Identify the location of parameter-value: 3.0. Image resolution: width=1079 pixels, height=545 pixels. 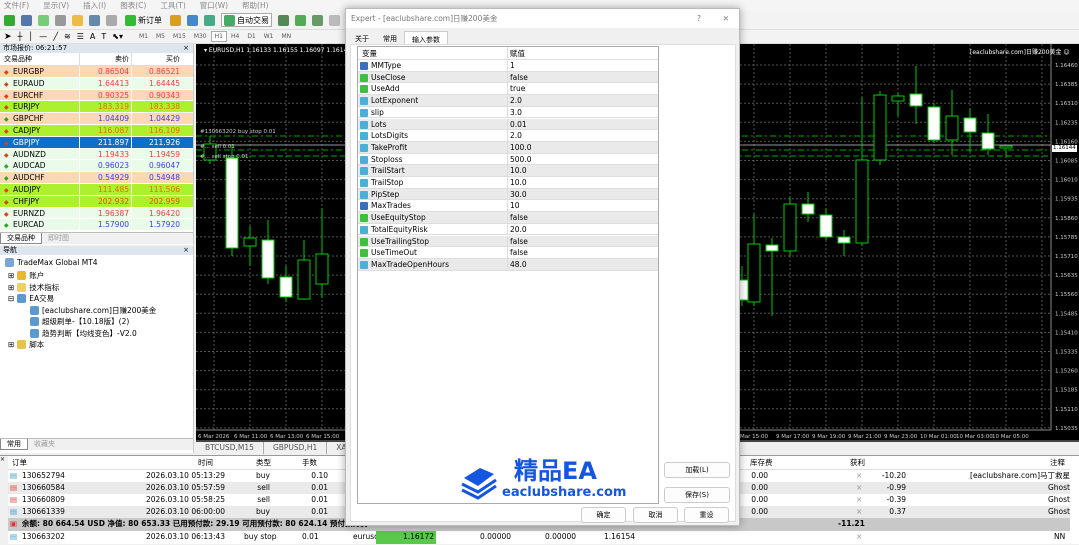
(516, 112).